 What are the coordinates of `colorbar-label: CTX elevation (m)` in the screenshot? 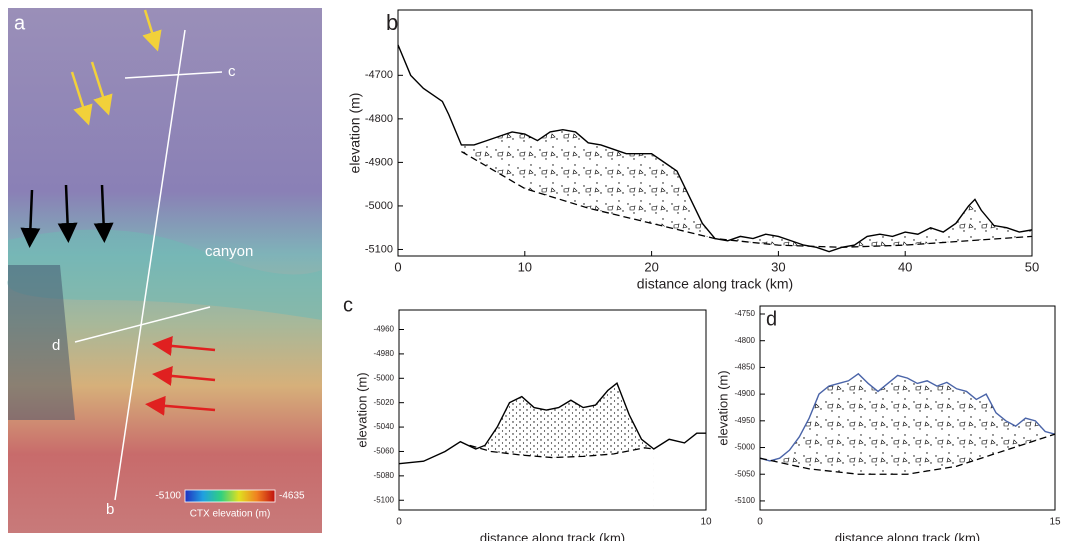 It's located at (230, 514).